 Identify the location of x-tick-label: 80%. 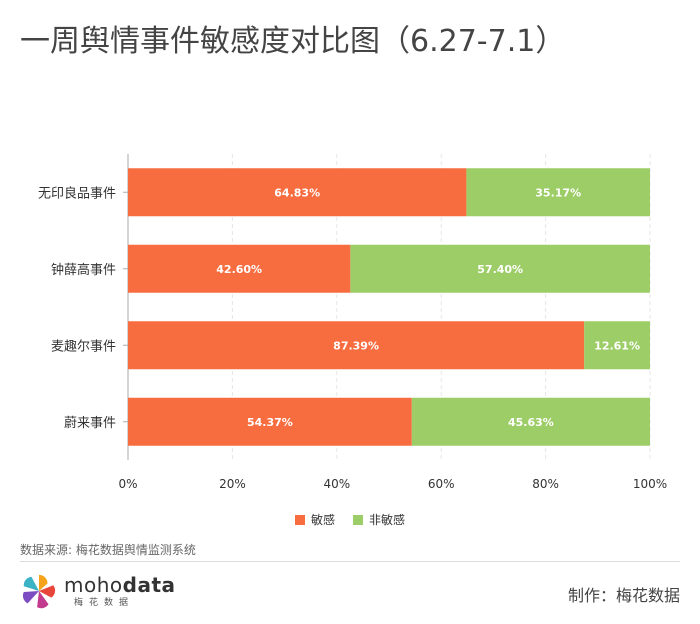
(545, 484).